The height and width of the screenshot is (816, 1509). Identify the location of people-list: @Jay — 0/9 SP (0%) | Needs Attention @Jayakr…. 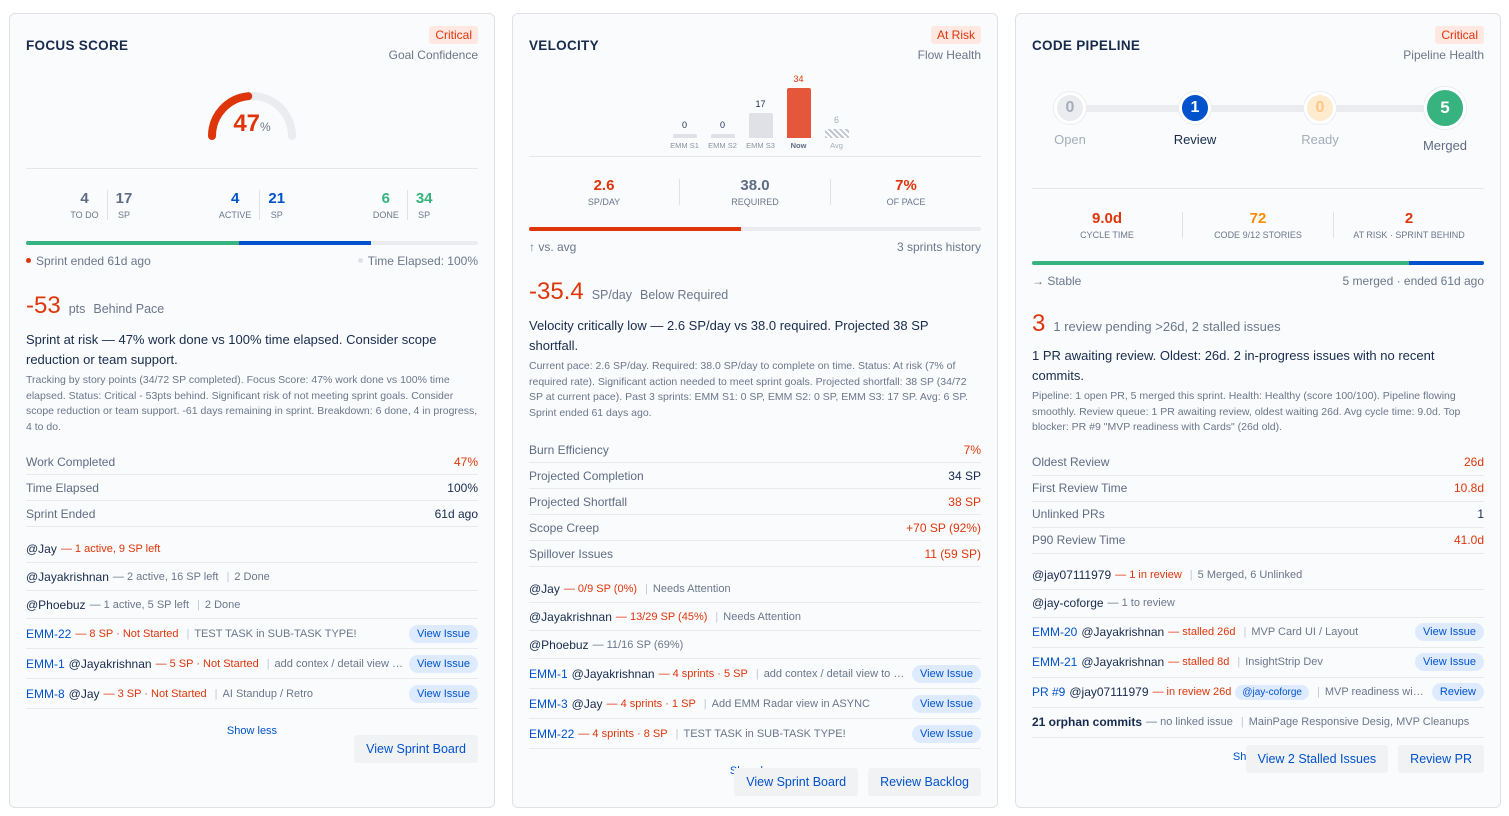
(755, 617).